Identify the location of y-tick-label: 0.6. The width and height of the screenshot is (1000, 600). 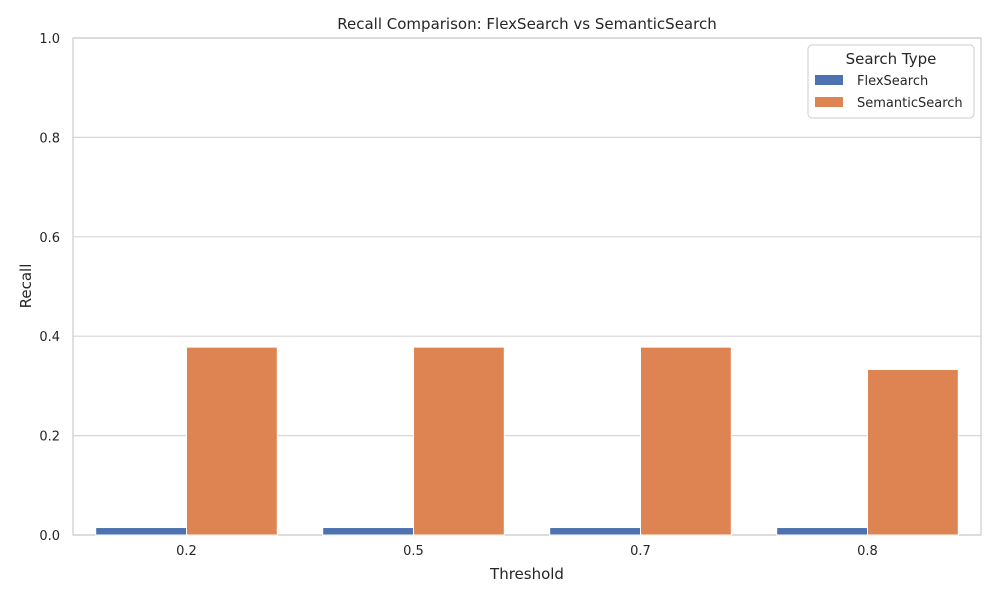
(49, 238).